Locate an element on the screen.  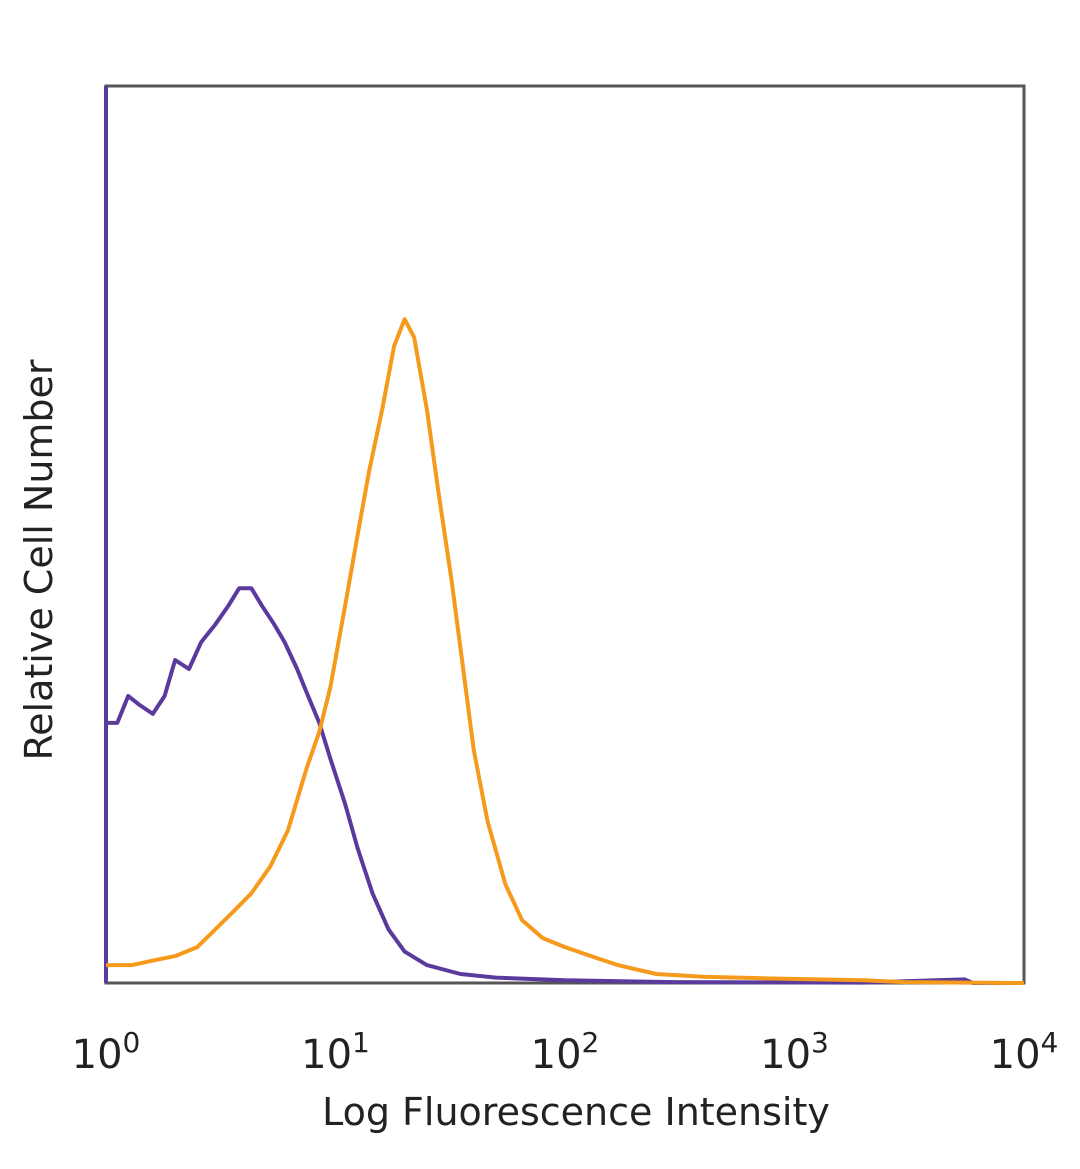
x-tick-label: 103 is located at coordinates (794, 1052).